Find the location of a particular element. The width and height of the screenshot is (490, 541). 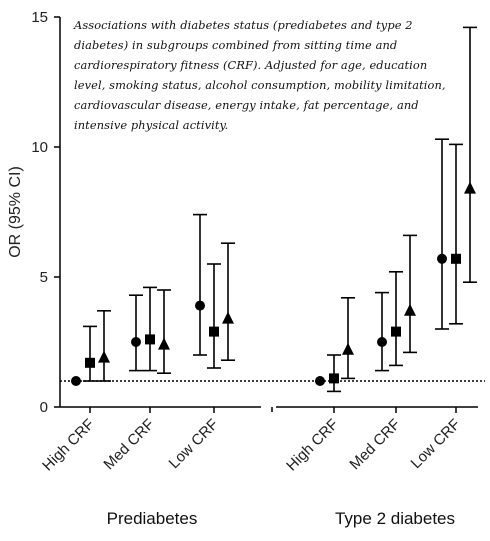

y-tick-label: 15 is located at coordinates (39, 17).